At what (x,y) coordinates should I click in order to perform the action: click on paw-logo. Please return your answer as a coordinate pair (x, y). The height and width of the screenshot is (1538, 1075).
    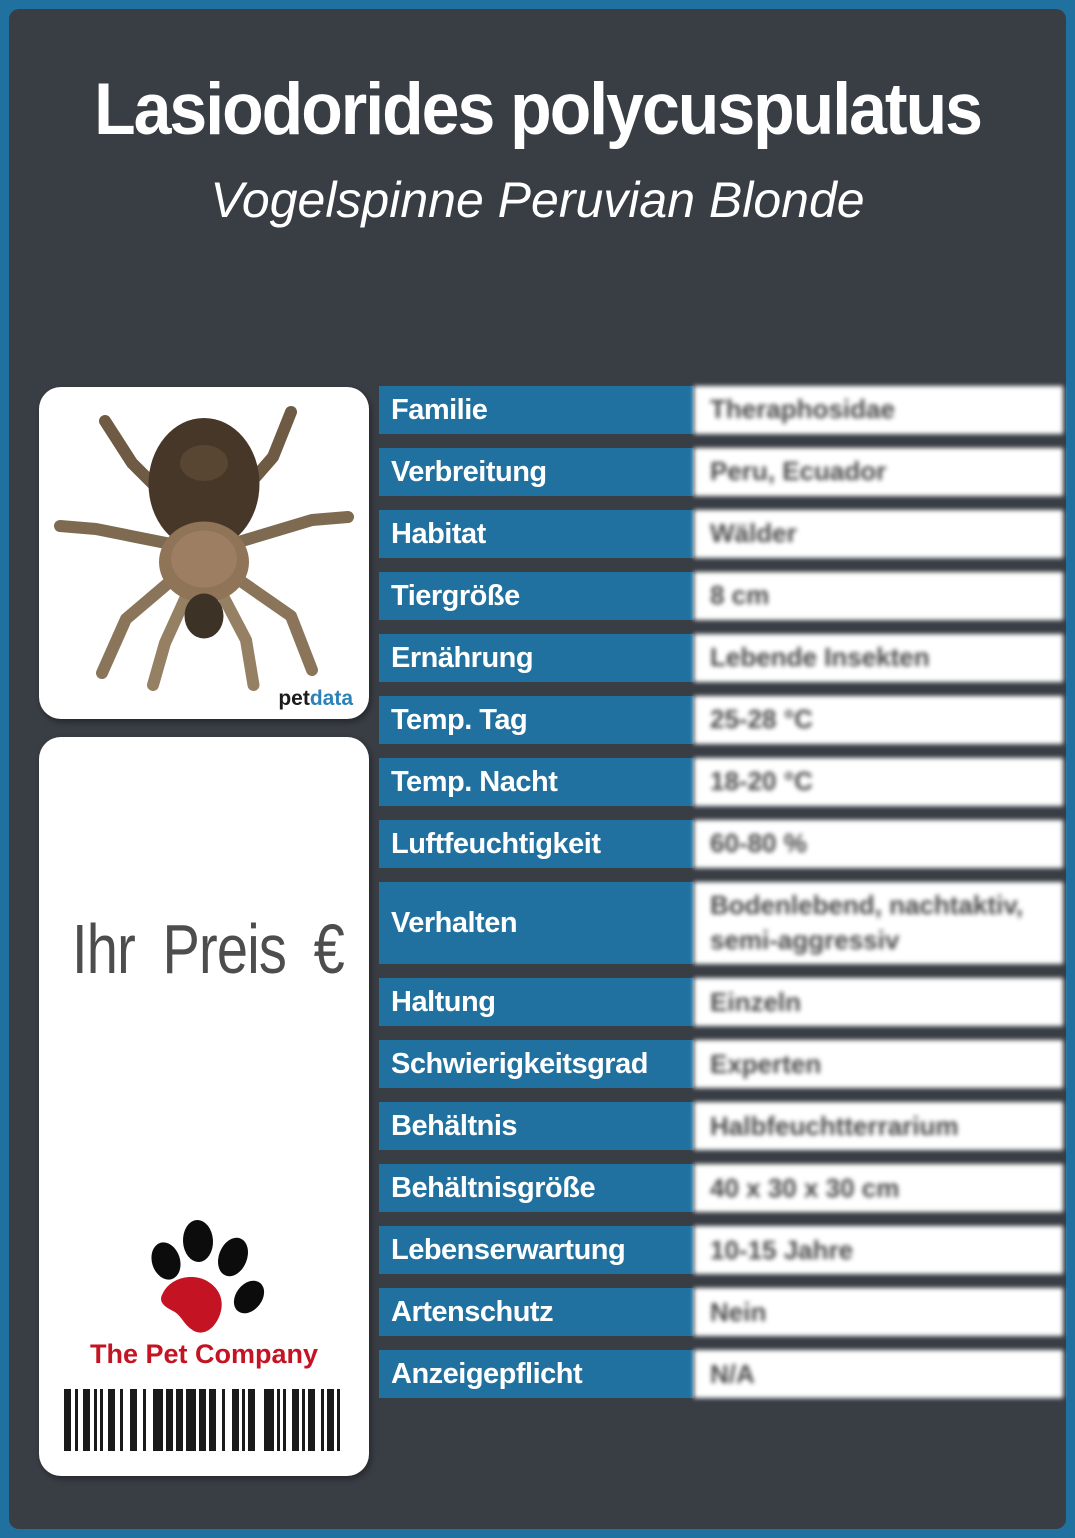
    Looking at the image, I should click on (204, 1279).